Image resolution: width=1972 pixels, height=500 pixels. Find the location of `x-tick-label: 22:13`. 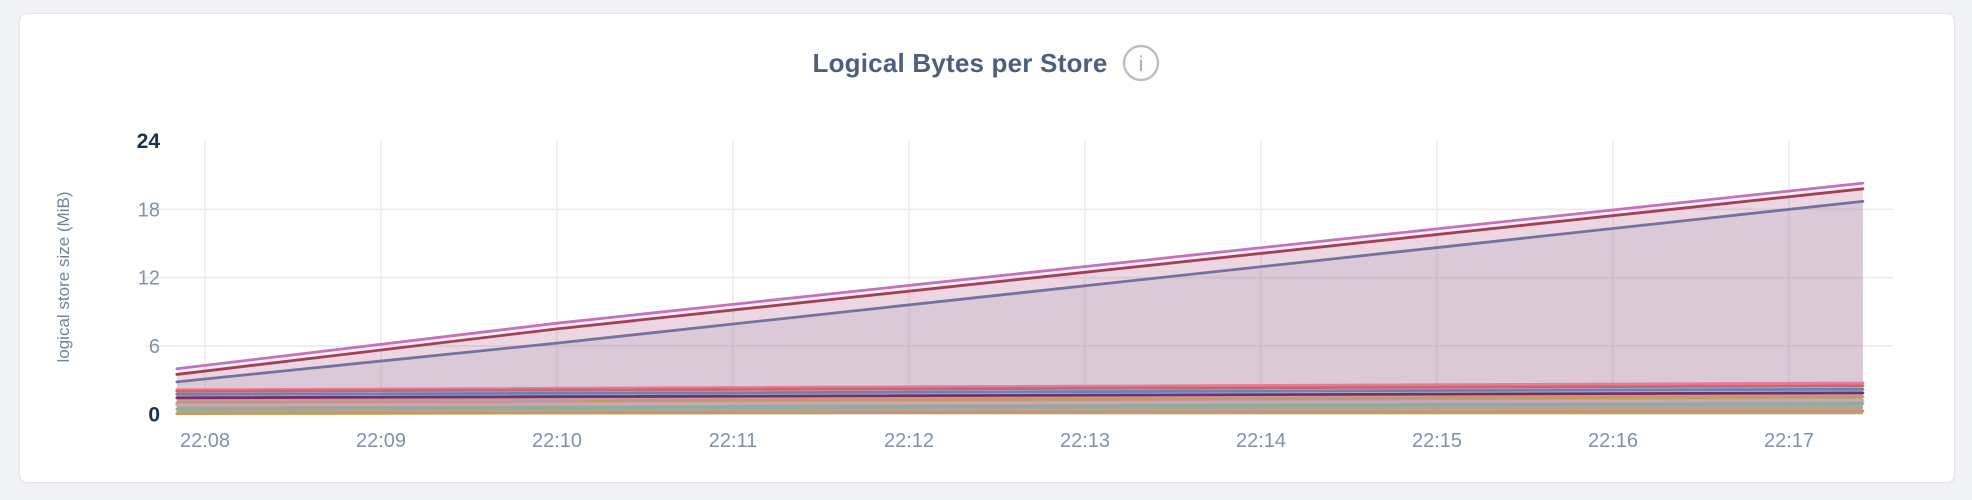

x-tick-label: 22:13 is located at coordinates (1085, 441).